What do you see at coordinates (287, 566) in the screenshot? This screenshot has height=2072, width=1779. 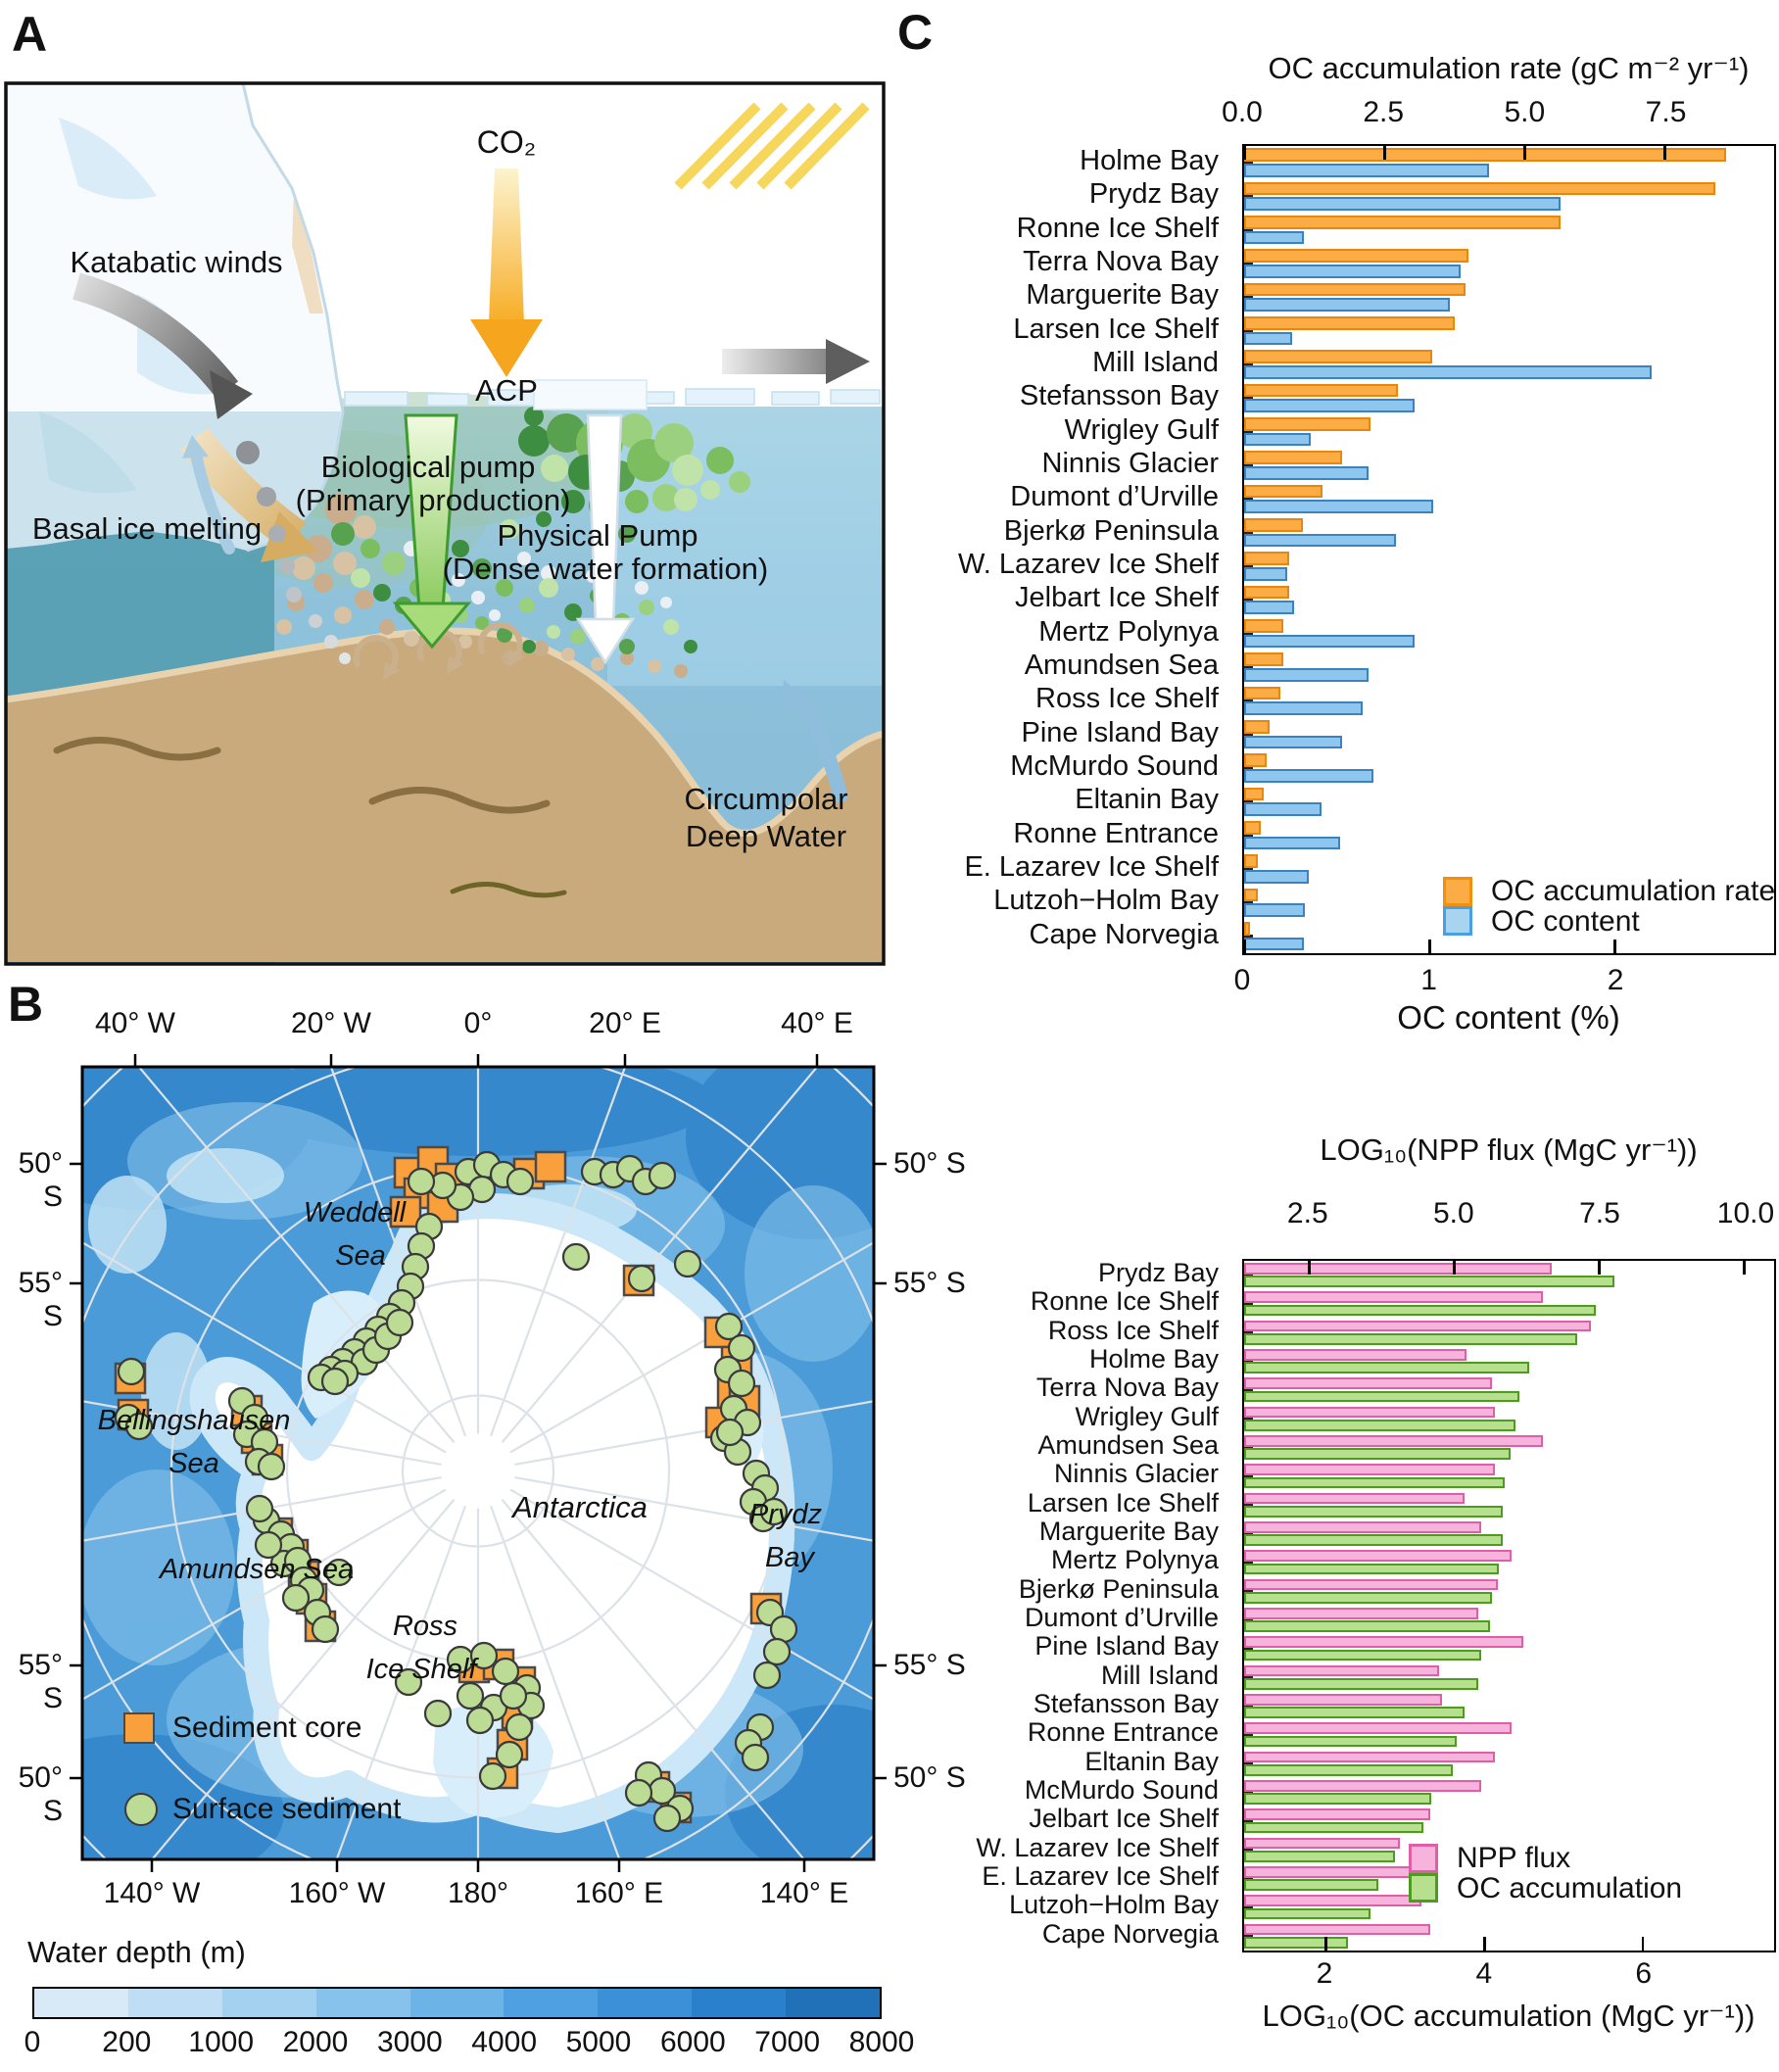 I see `dust-dot` at bounding box center [287, 566].